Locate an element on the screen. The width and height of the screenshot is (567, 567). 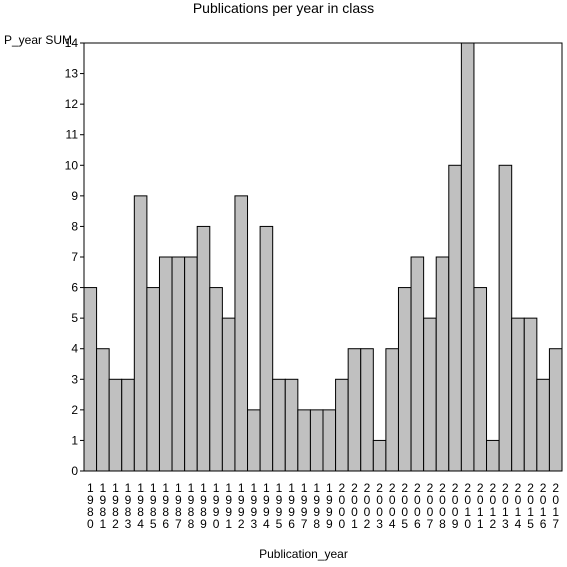
y-tick-label-0: 0 is located at coordinates (74, 471).